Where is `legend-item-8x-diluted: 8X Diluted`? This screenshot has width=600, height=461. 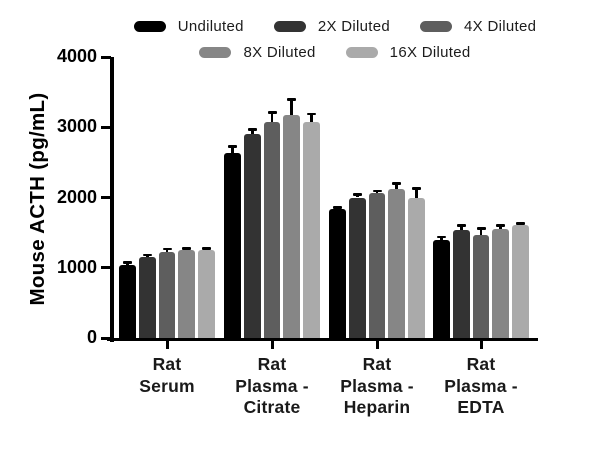
legend-item-8x-diluted: 8X Diluted is located at coordinates (257, 52).